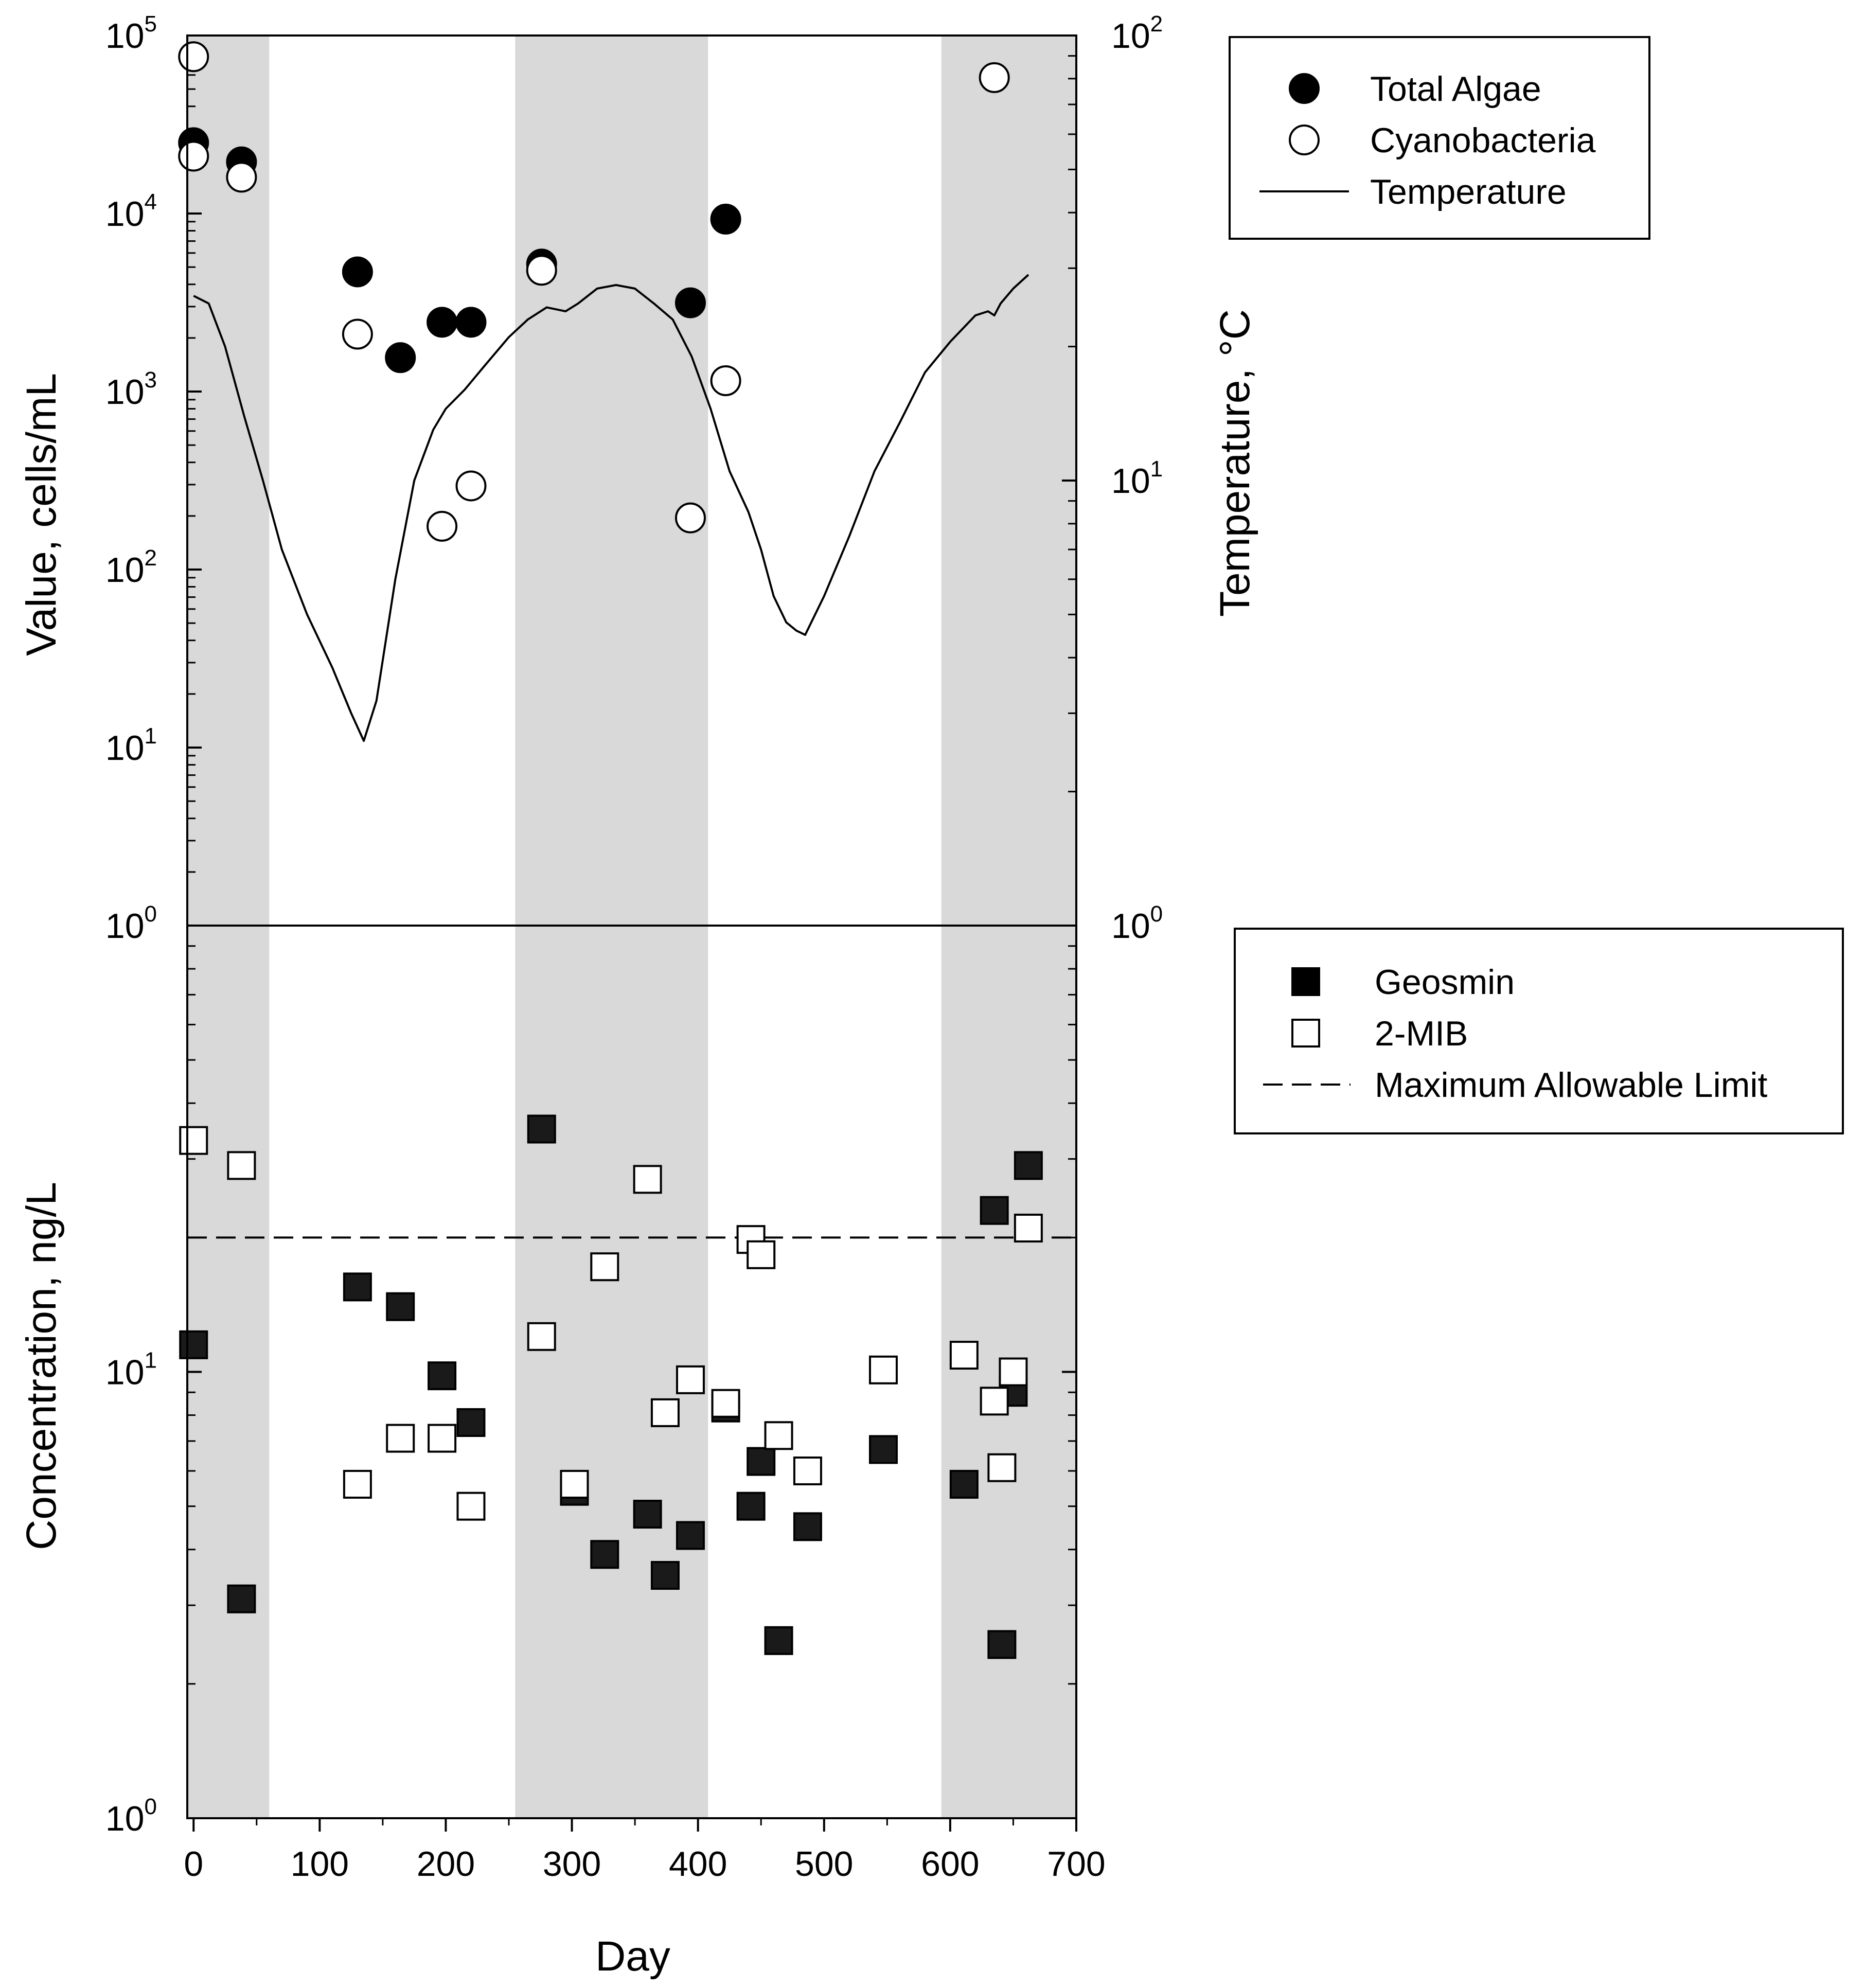  What do you see at coordinates (446, 1864) in the screenshot?
I see `x-tick-label: 200` at bounding box center [446, 1864].